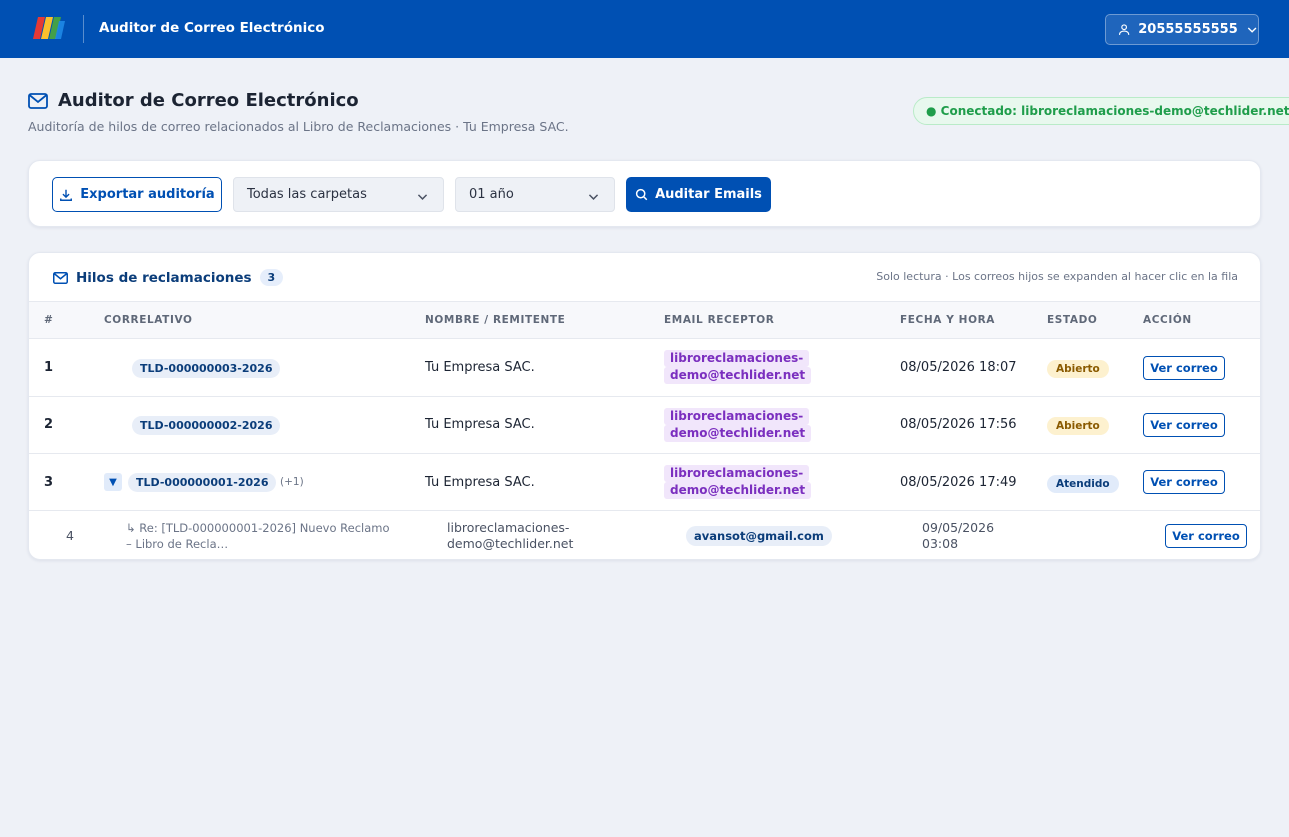 This screenshot has height=837, width=1289. Describe the element at coordinates (66, 195) in the screenshot. I see `download-icon` at that location.